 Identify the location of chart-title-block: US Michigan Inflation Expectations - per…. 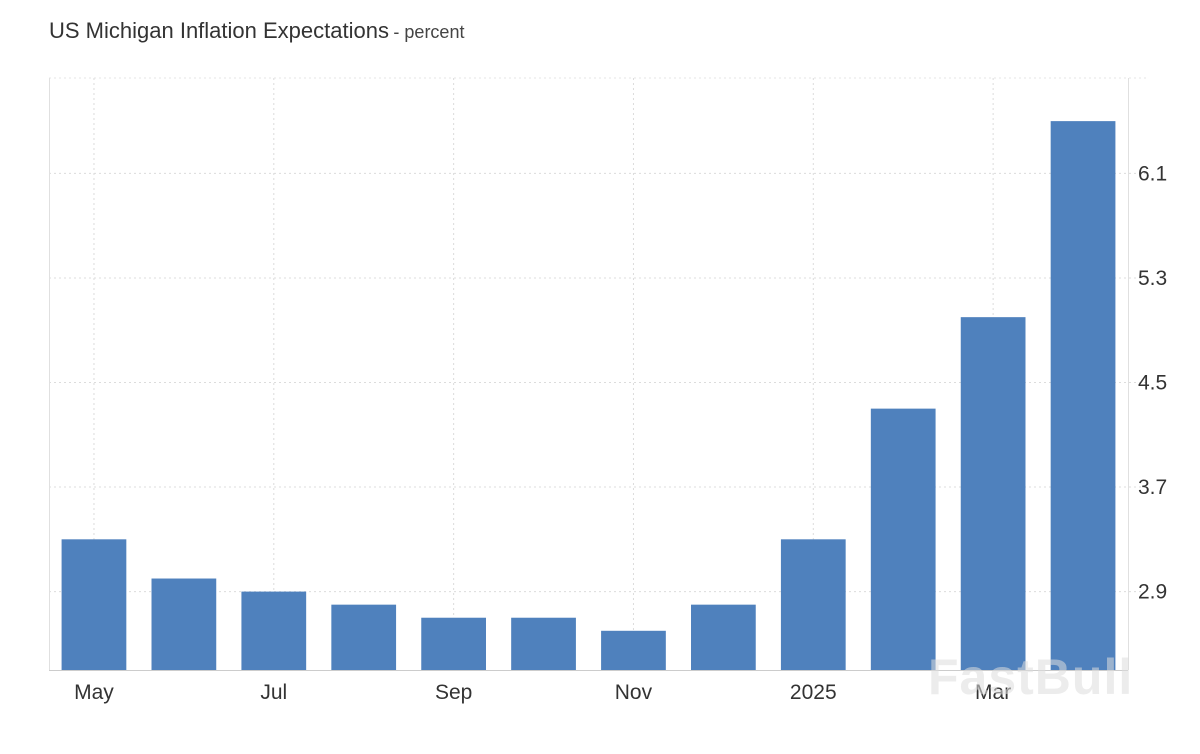
(256, 31).